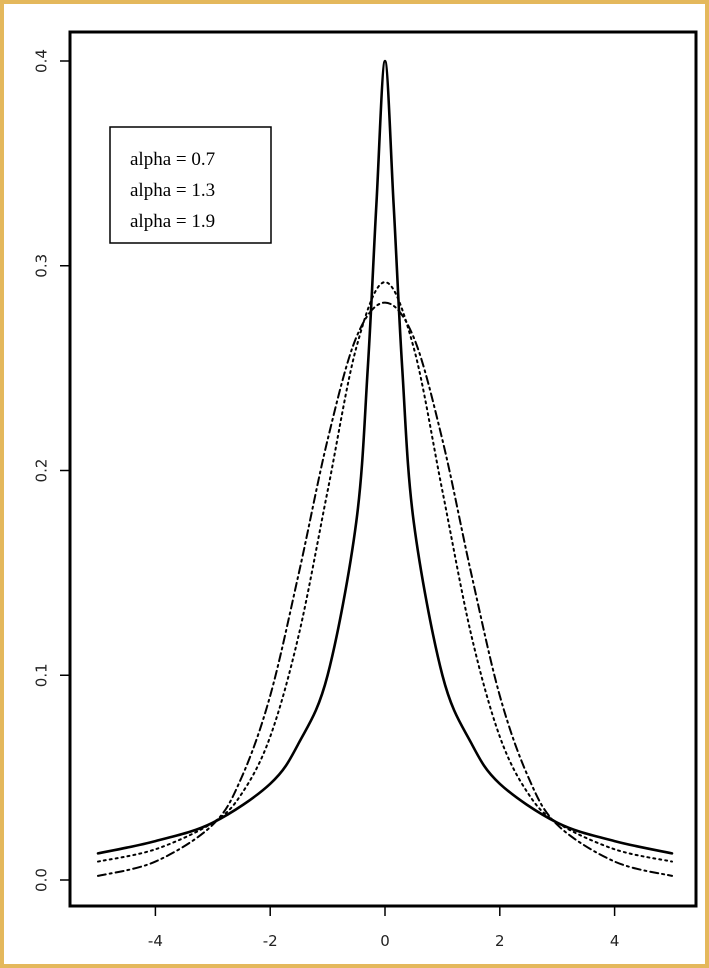 Image resolution: width=709 pixels, height=968 pixels. What do you see at coordinates (615, 941) in the screenshot?
I see `x-tick-label: 4` at bounding box center [615, 941].